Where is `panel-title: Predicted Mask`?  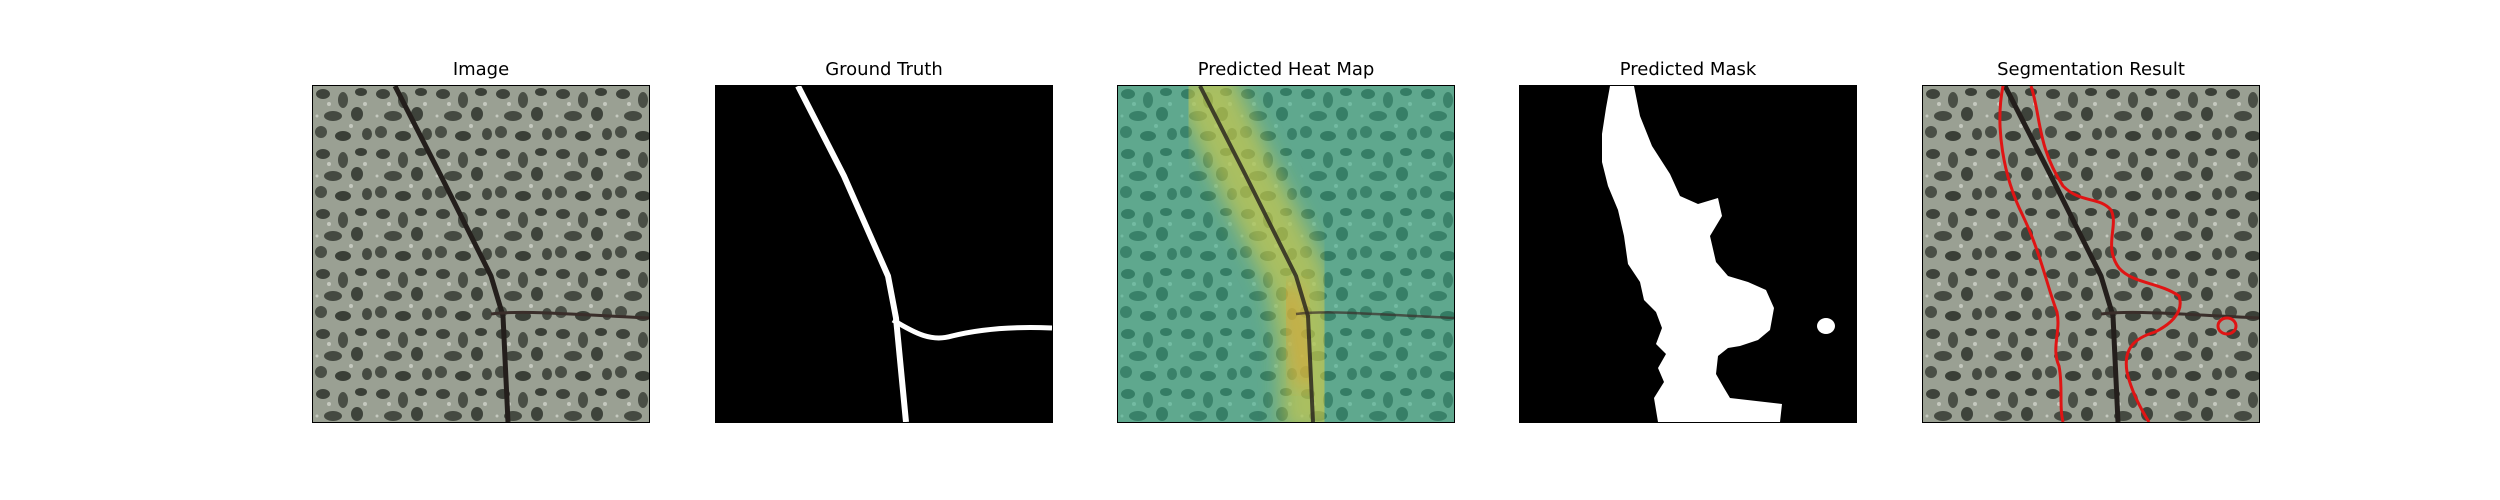 panel-title: Predicted Mask is located at coordinates (1688, 69).